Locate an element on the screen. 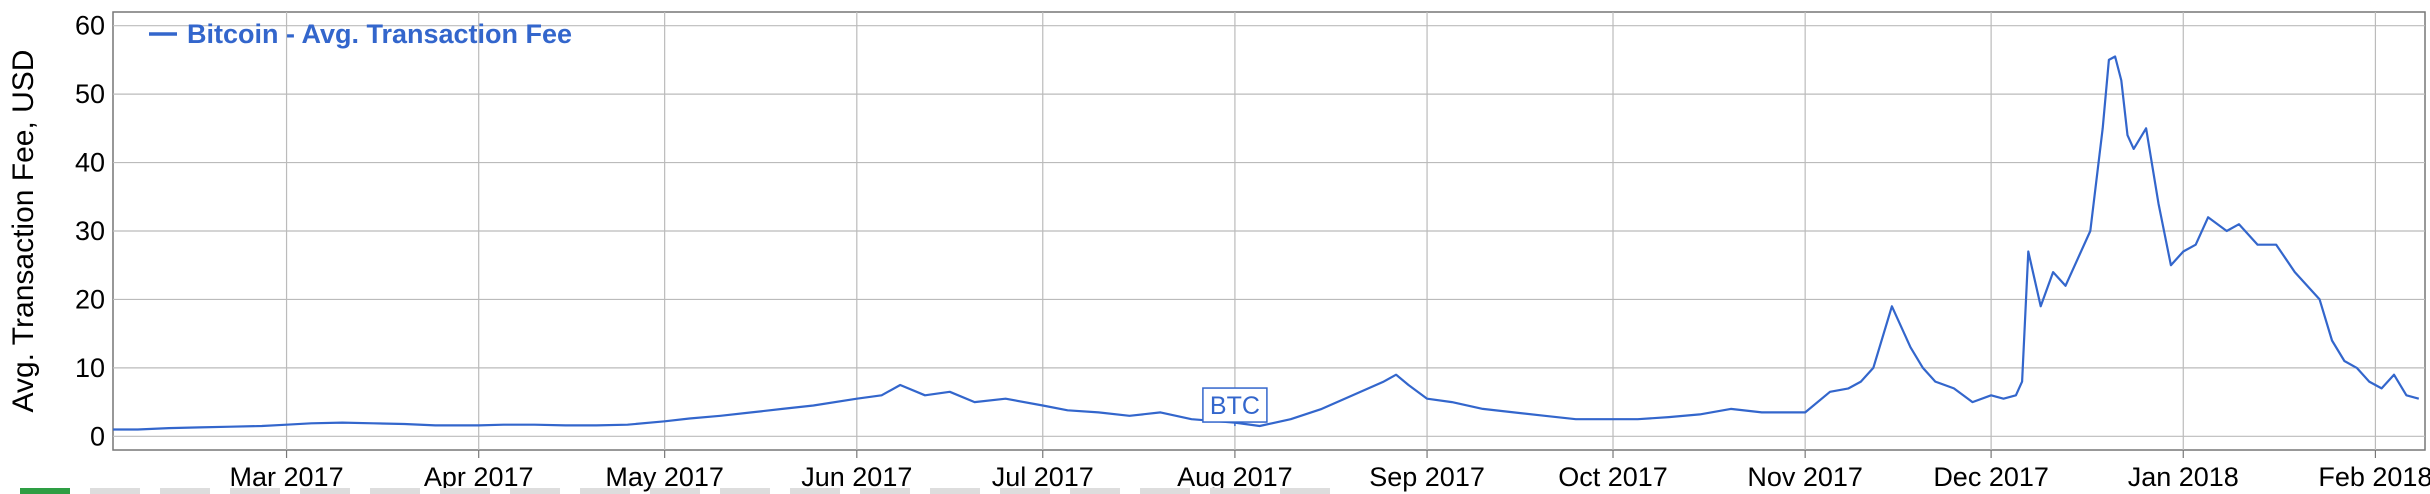 The image size is (2430, 494). annotation-flag is located at coordinates (1235, 405).